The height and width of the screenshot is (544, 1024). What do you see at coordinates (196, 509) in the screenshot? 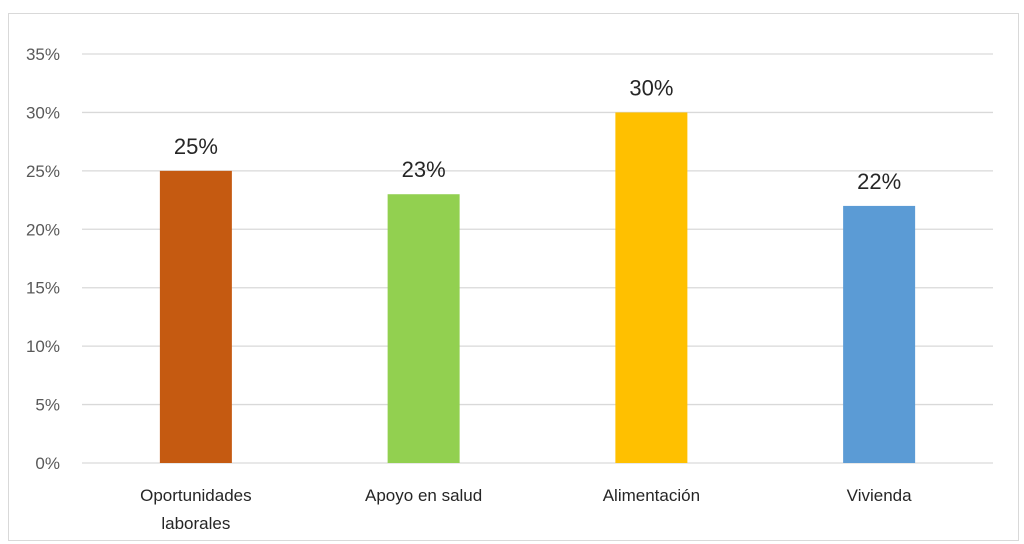
I see `category-label: Oportunidades laborales` at bounding box center [196, 509].